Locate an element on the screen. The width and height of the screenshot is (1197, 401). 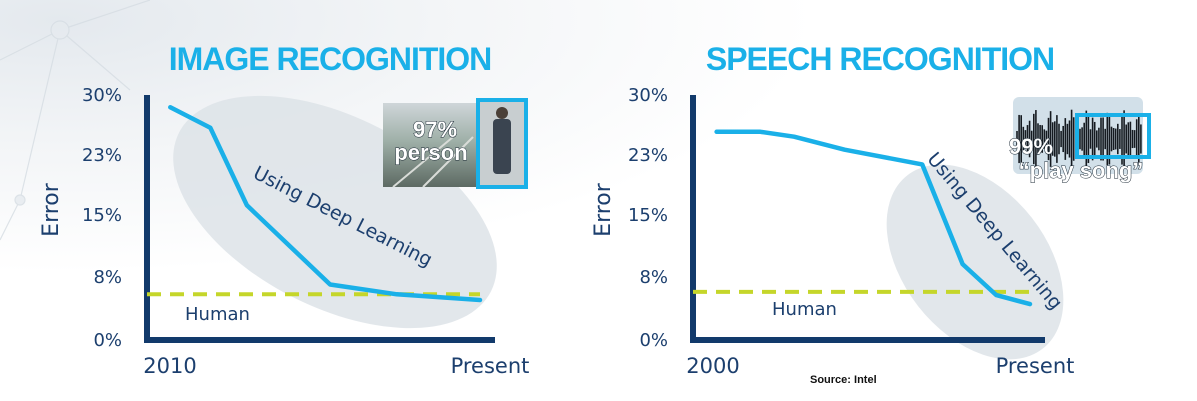
person-photo-inset: 97%person is located at coordinates (455, 143).